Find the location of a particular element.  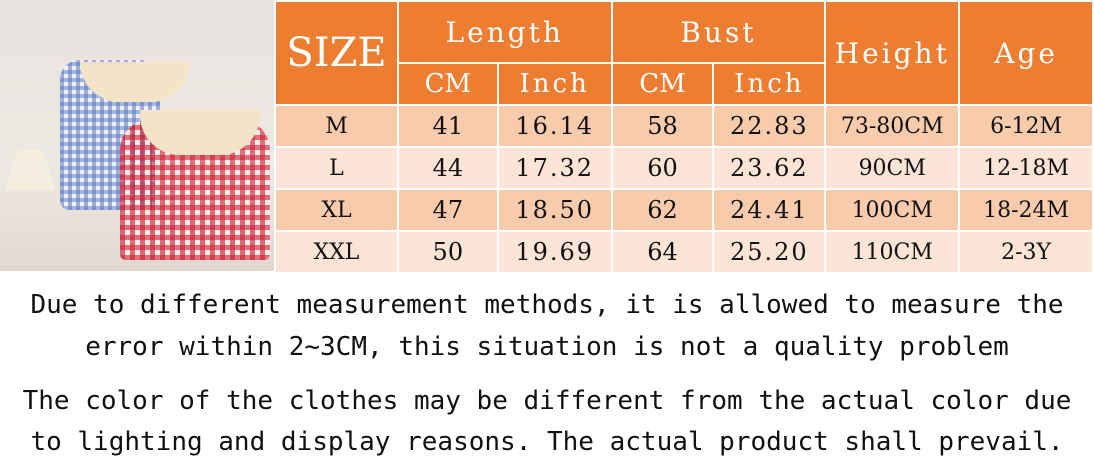

cell-age: 6-12M is located at coordinates (1026, 126).